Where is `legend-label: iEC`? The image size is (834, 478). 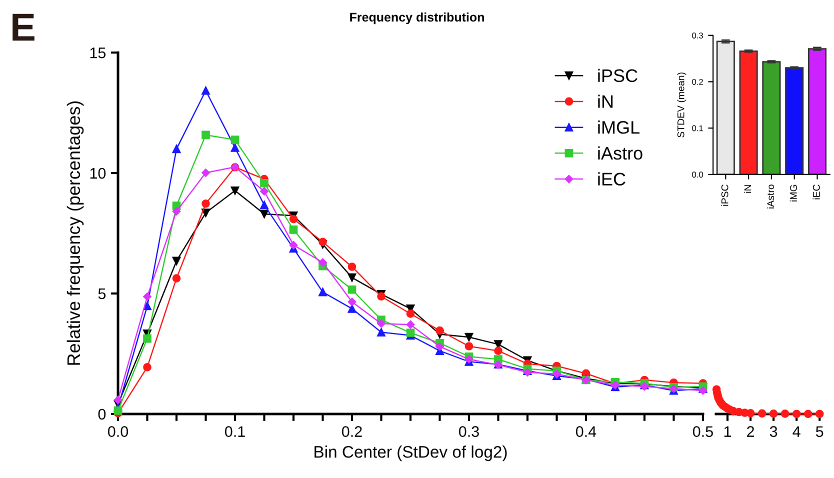
legend-label: iEC is located at coordinates (612, 179).